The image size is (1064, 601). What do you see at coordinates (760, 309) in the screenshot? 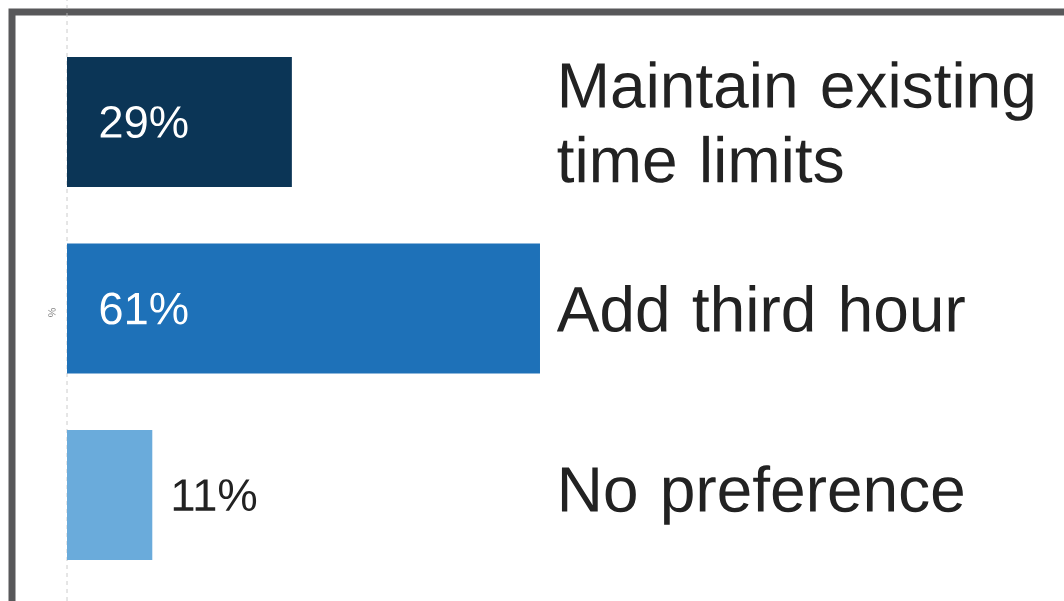
I see `y-tick-label: Add third hour` at bounding box center [760, 309].